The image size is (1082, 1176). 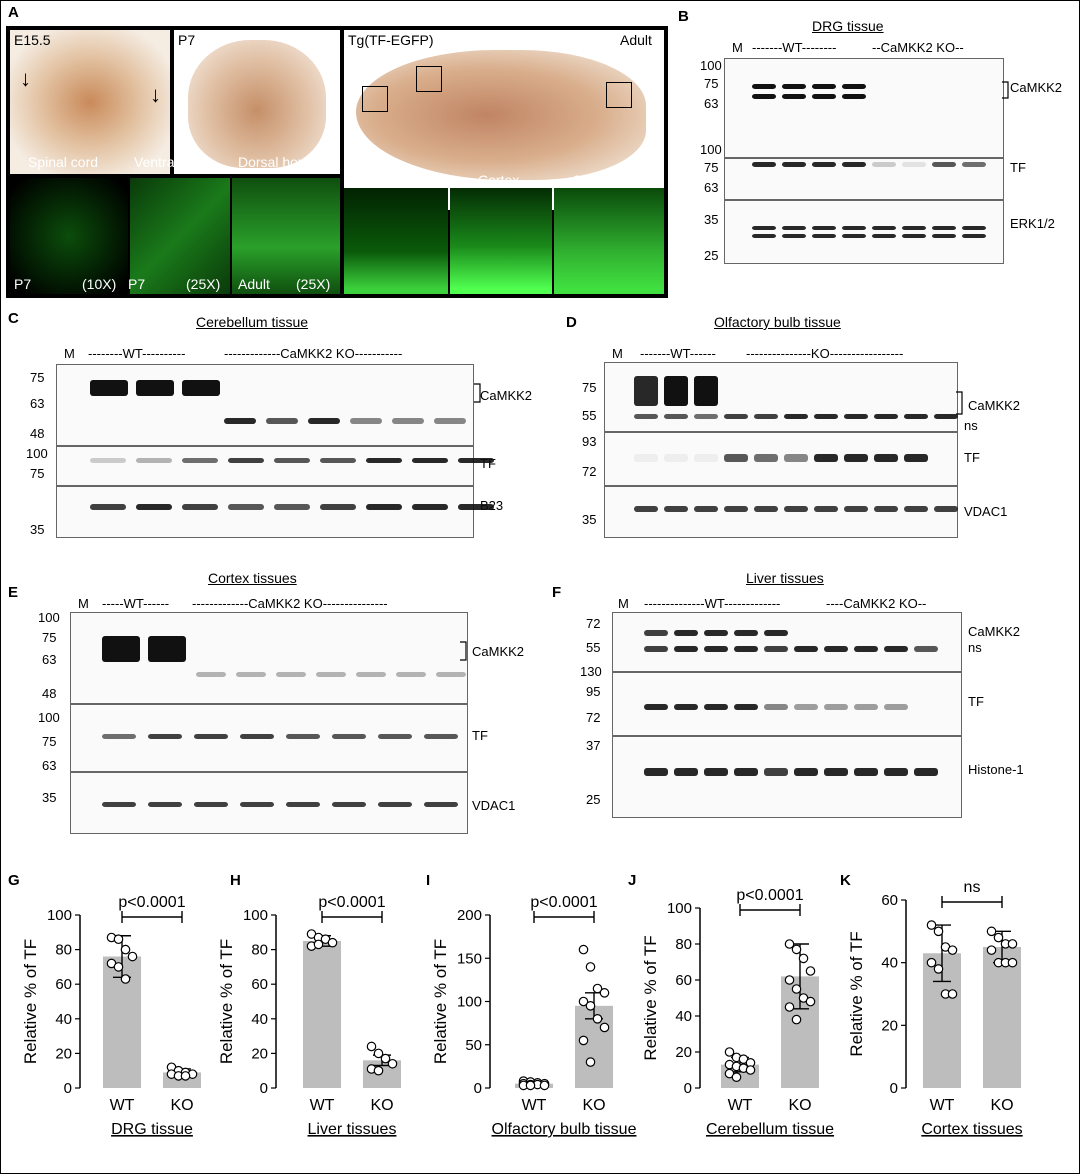 What do you see at coordinates (619, 95) in the screenshot?
I see `inset-box-cerebellum` at bounding box center [619, 95].